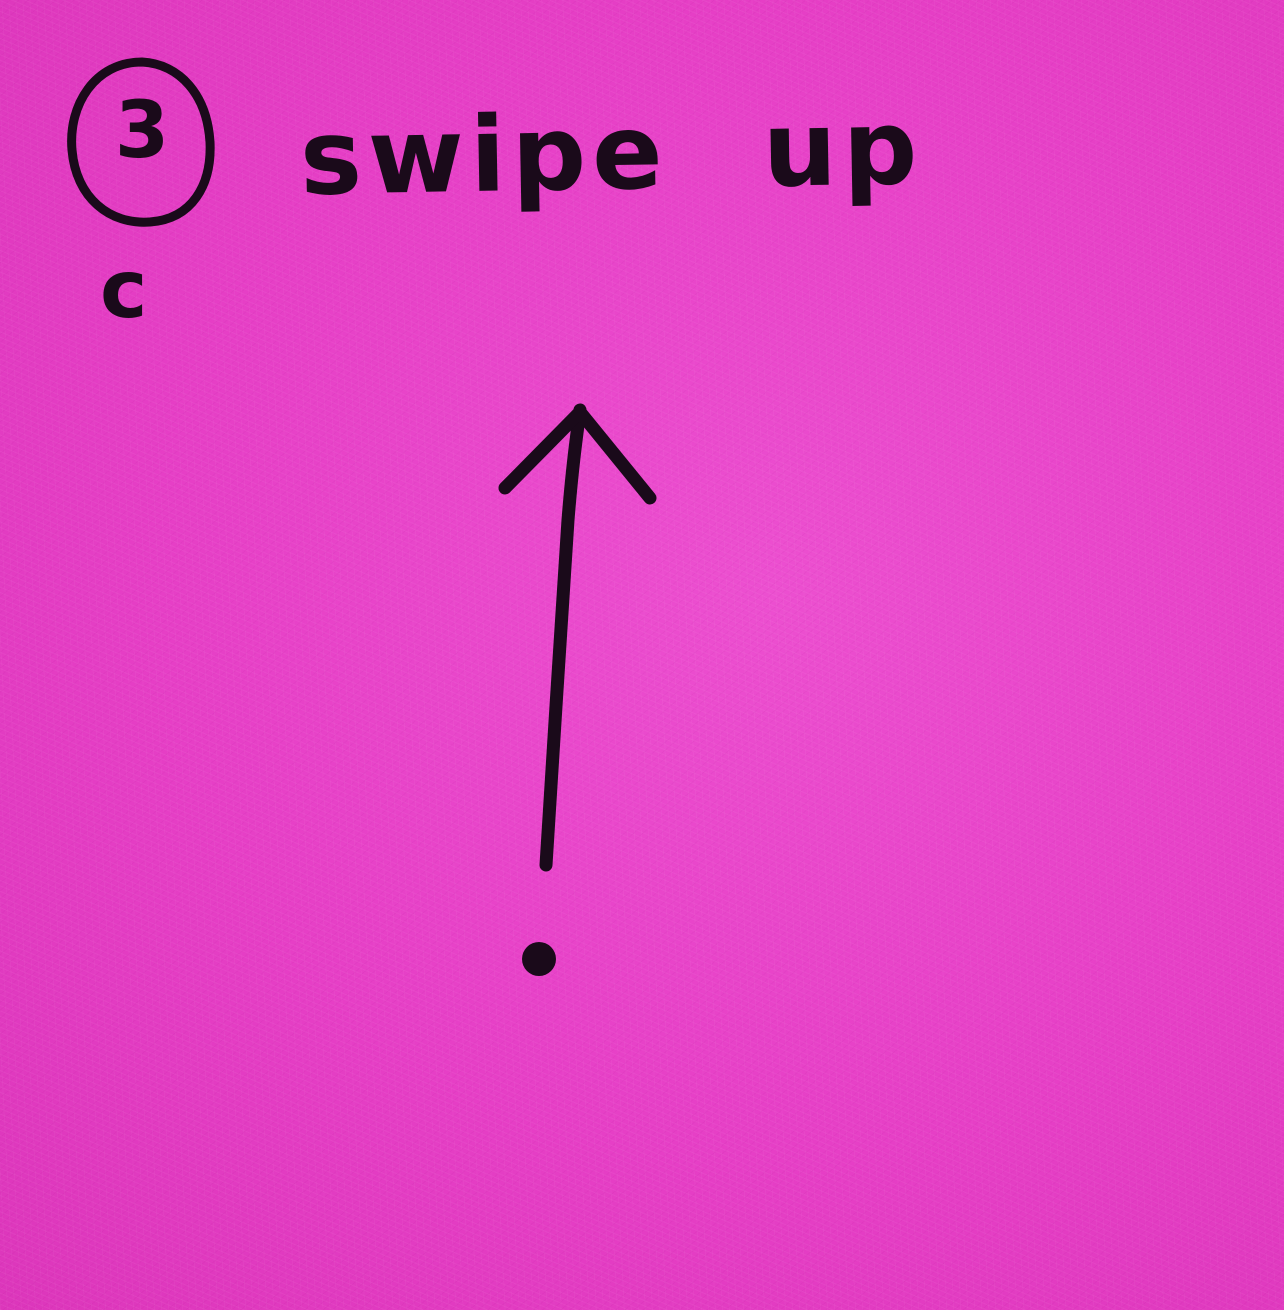 This screenshot has width=1284, height=1310. What do you see at coordinates (611, 152) in the screenshot?
I see `instruction-text: swipe up` at bounding box center [611, 152].